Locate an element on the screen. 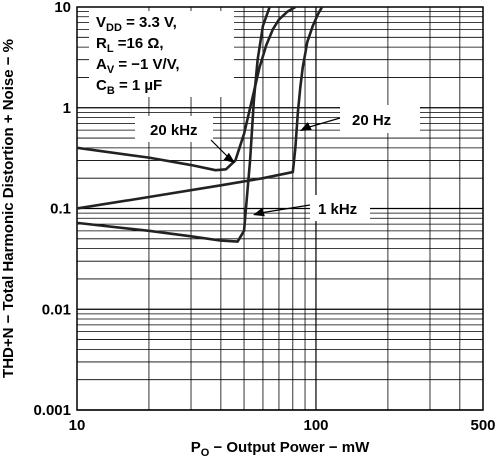  series-label: 20 Hz is located at coordinates (371, 120).